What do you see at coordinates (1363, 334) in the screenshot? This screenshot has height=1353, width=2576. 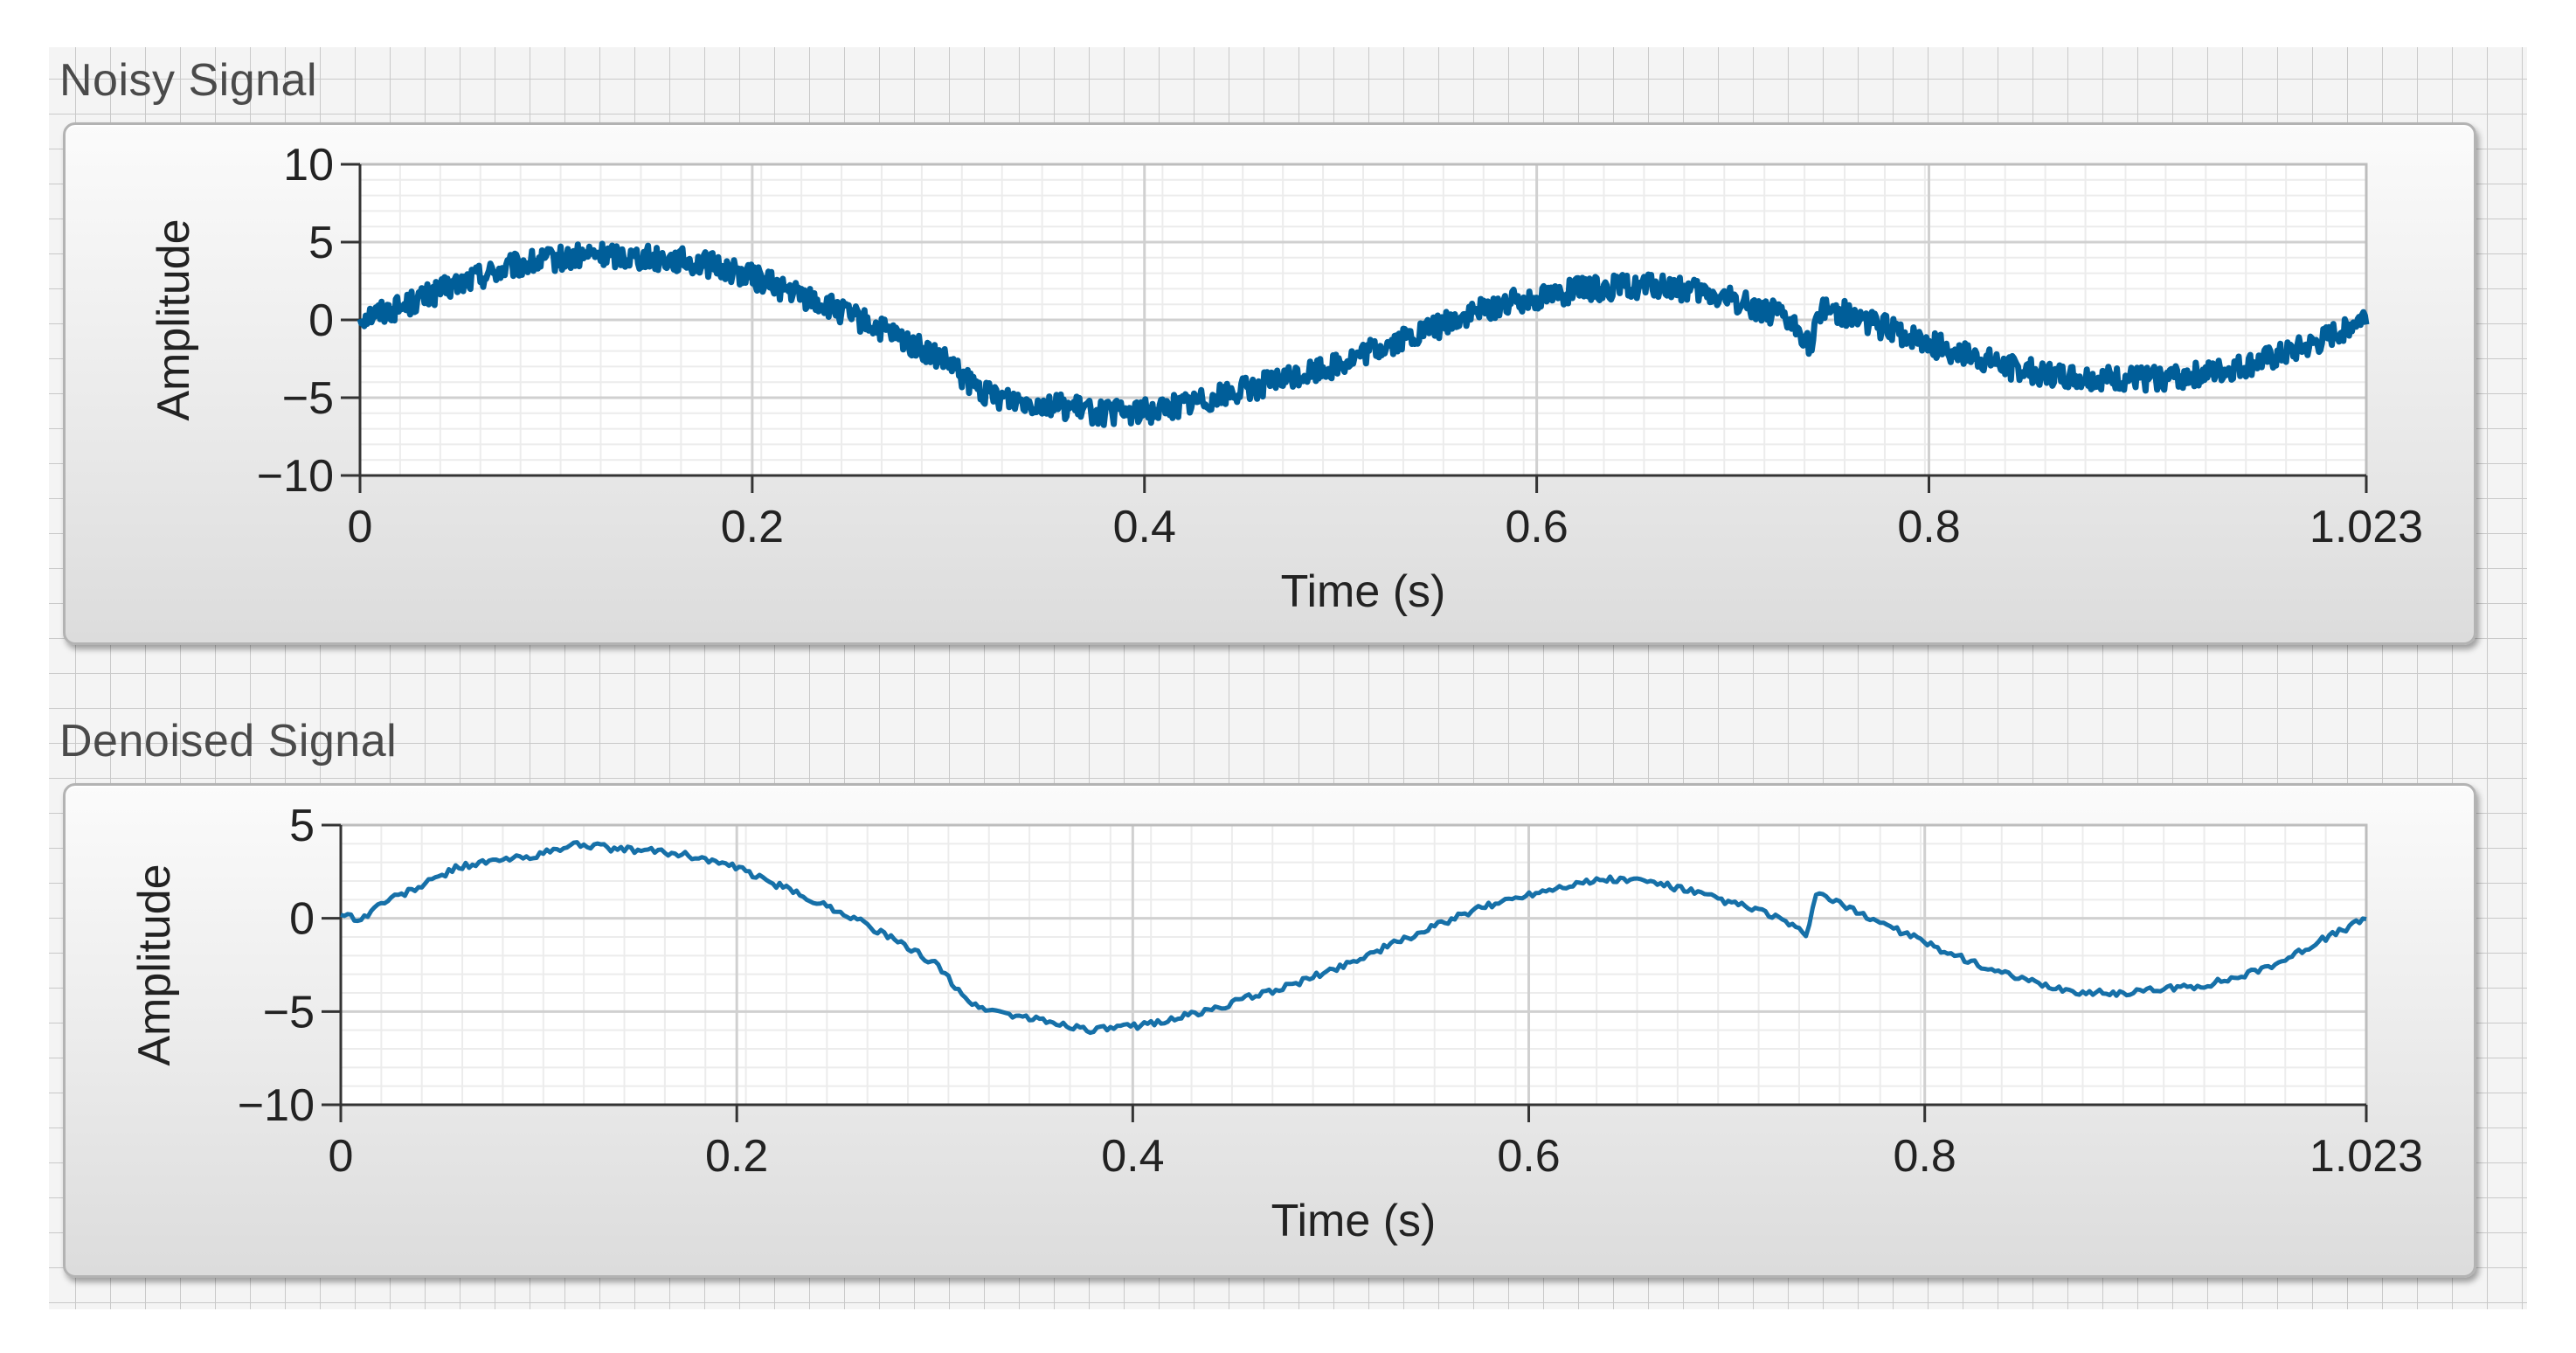 I see `noisy-signal-trace` at bounding box center [1363, 334].